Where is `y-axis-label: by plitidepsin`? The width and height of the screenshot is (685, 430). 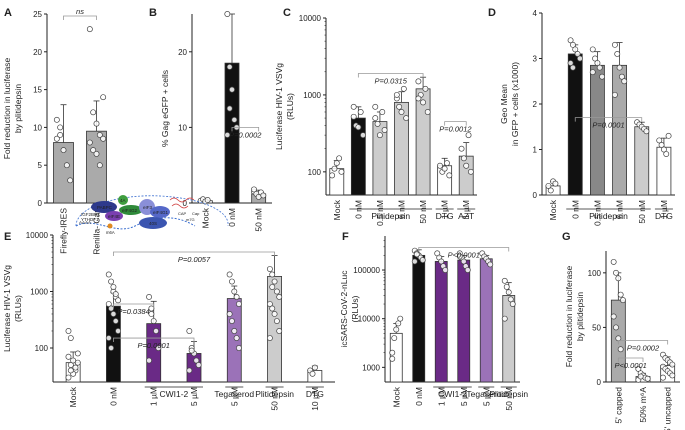 y-axis-label: by plitidepsin is located at coordinates (18, 108).